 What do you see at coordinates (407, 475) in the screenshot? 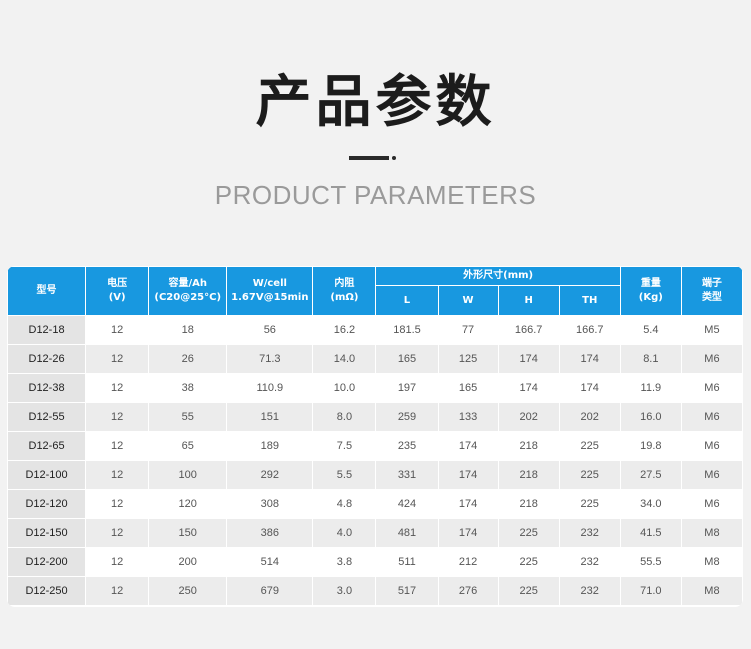
I see `table-cell: 331` at bounding box center [407, 475].